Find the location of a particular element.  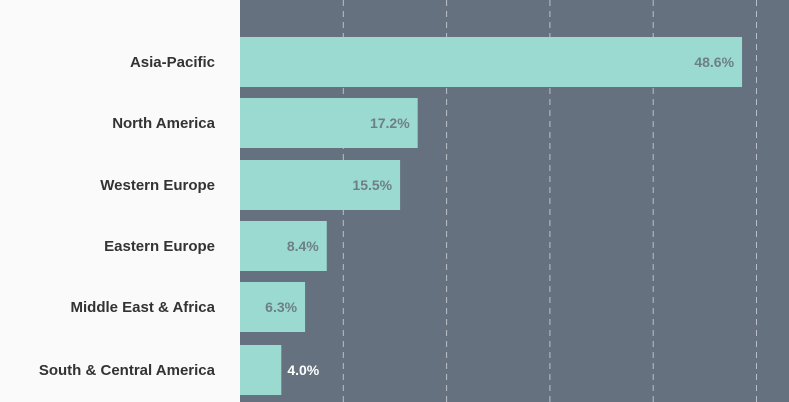

value-label: 17.2% is located at coordinates (390, 123).